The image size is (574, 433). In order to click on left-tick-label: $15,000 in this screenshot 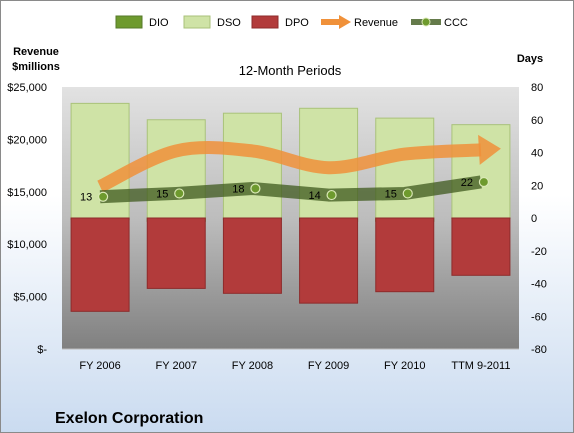, I will do `click(27, 193)`.